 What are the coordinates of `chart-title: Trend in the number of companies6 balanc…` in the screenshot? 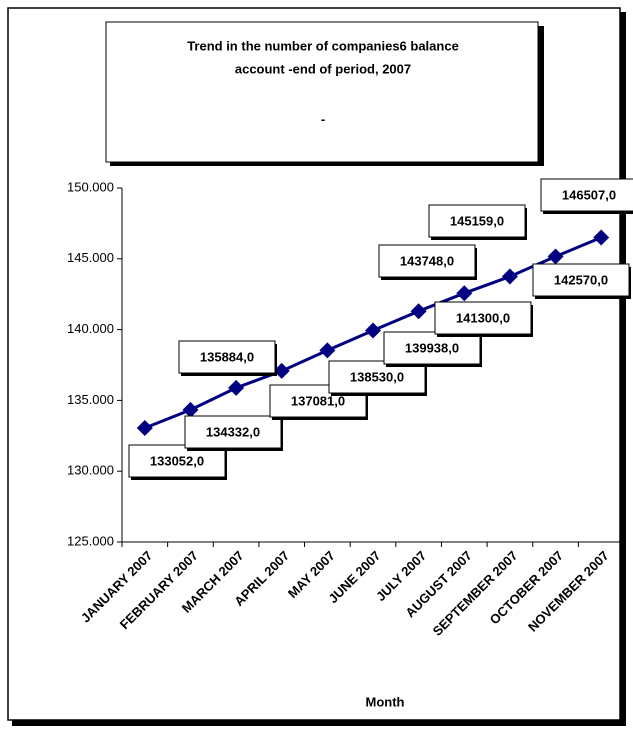 It's located at (323, 45).